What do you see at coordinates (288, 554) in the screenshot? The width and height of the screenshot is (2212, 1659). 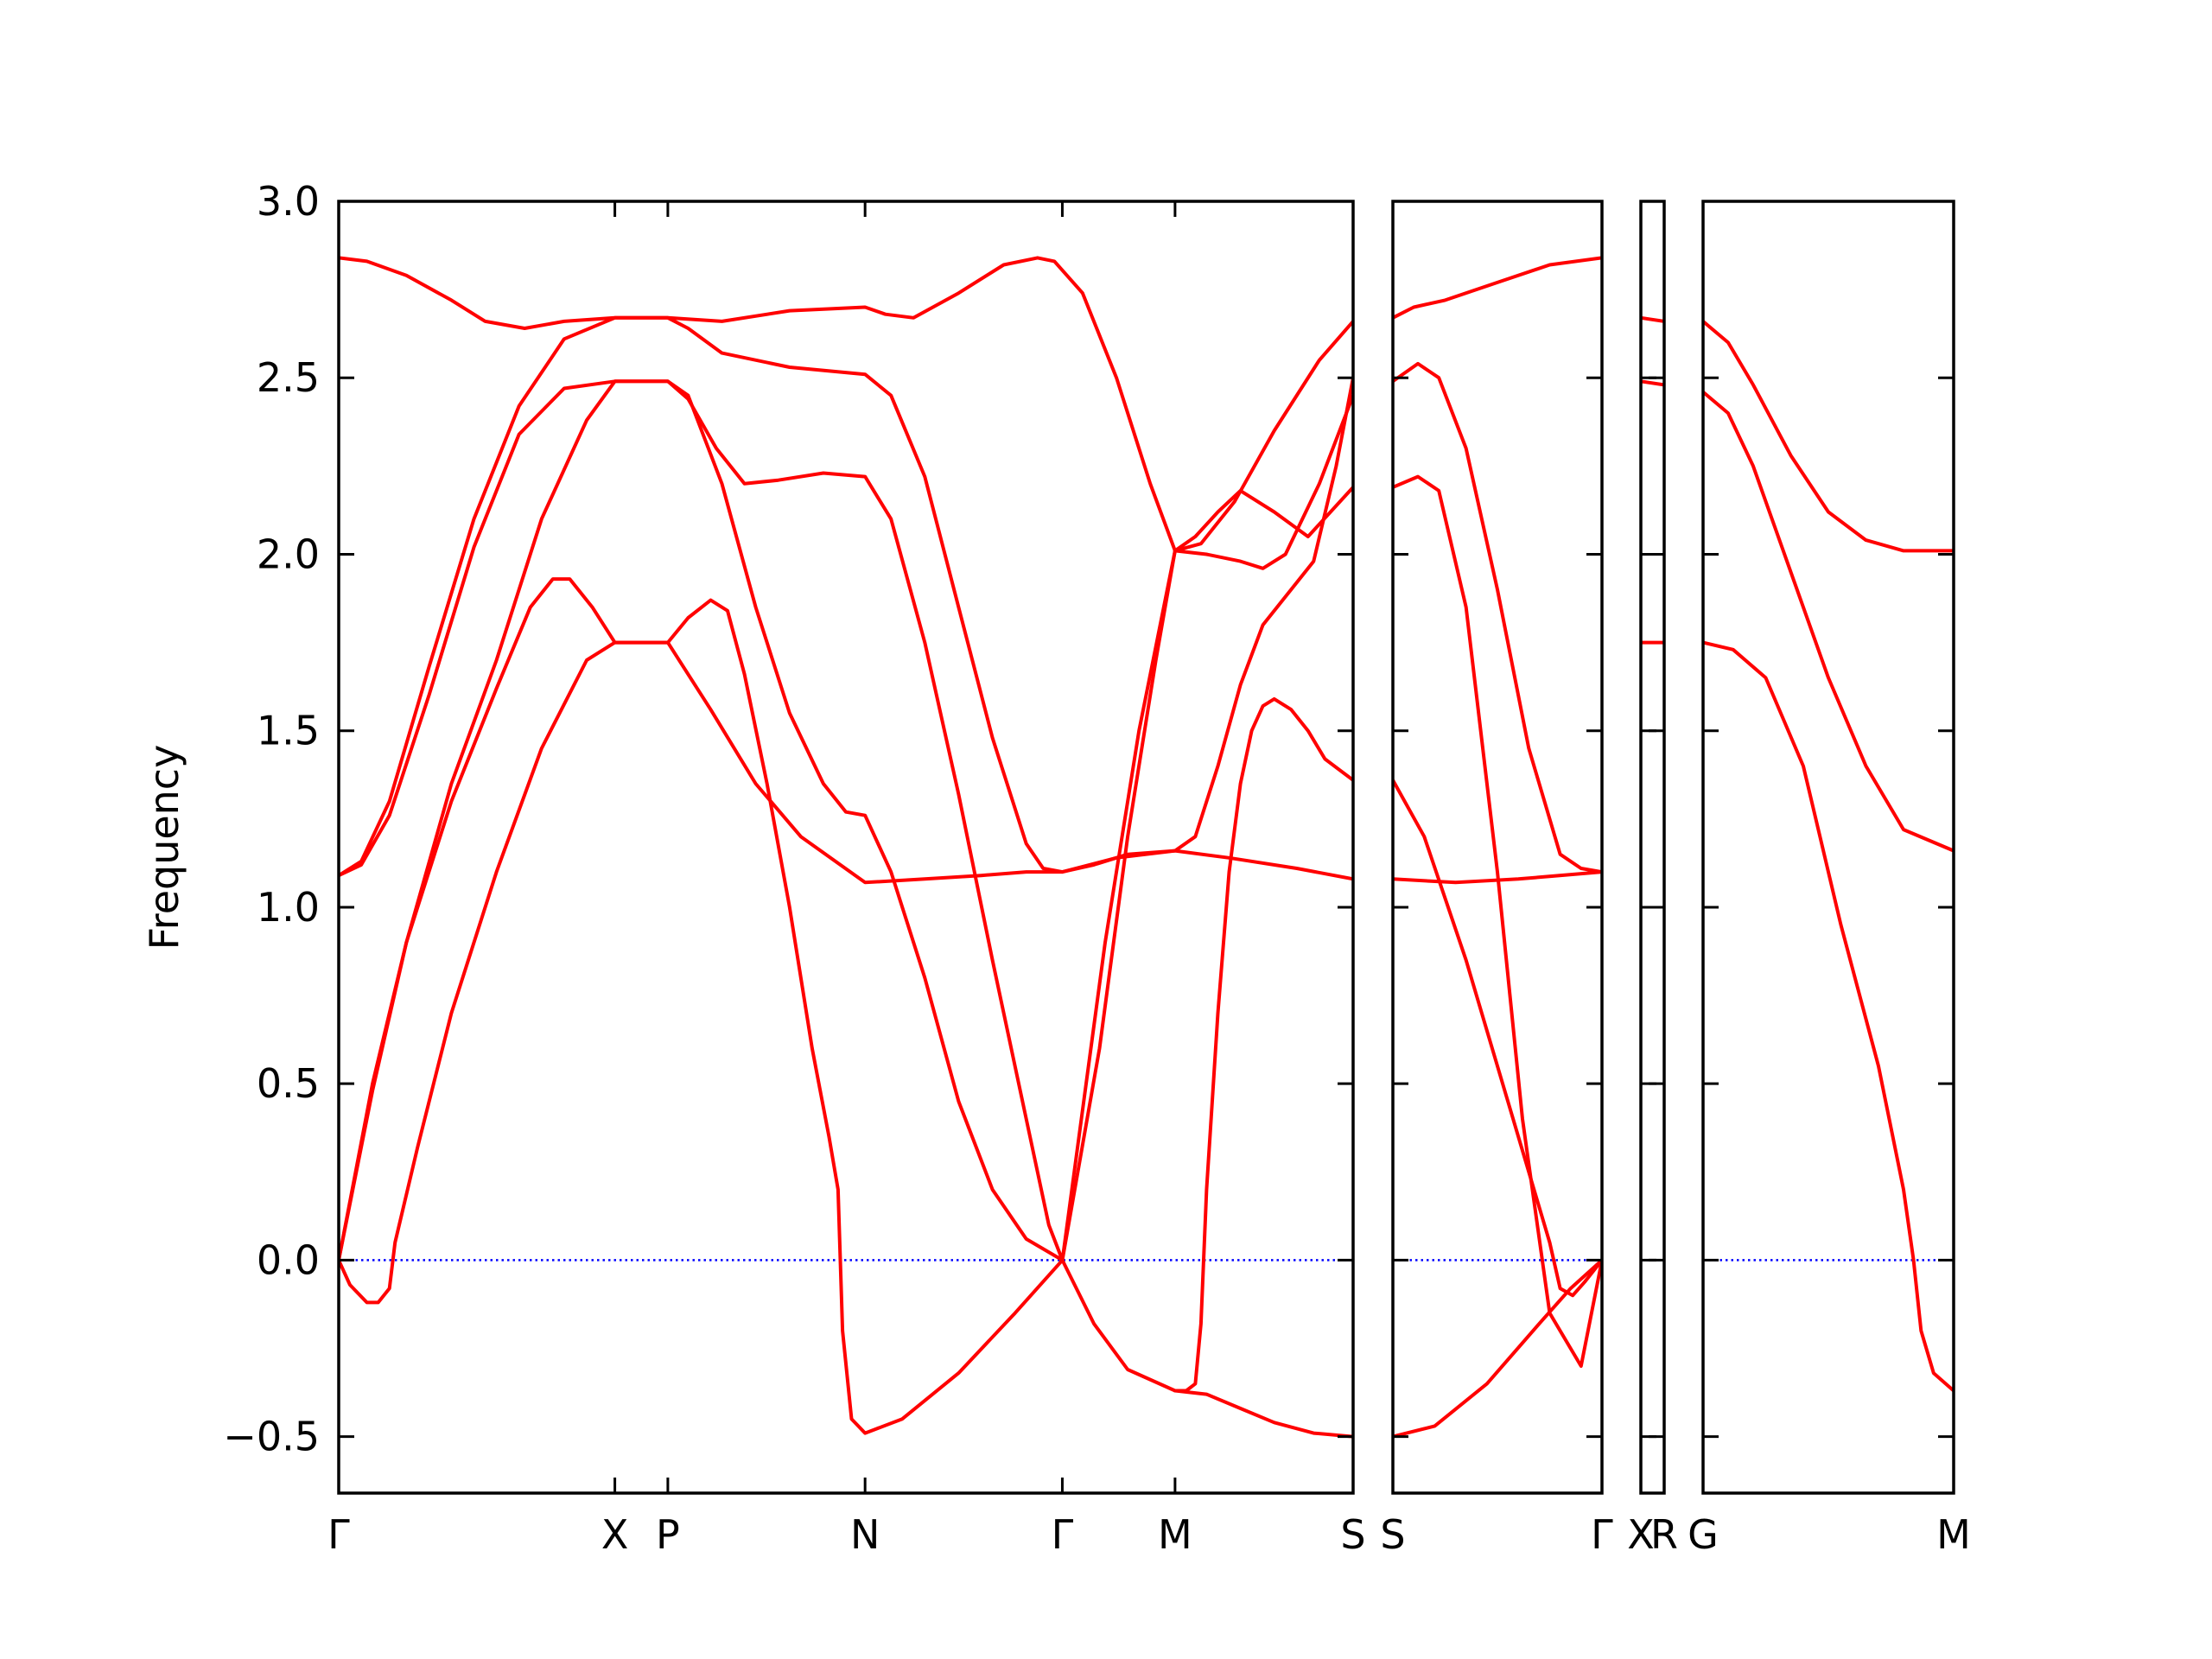 I see `y-tick-label: 2.0` at bounding box center [288, 554].